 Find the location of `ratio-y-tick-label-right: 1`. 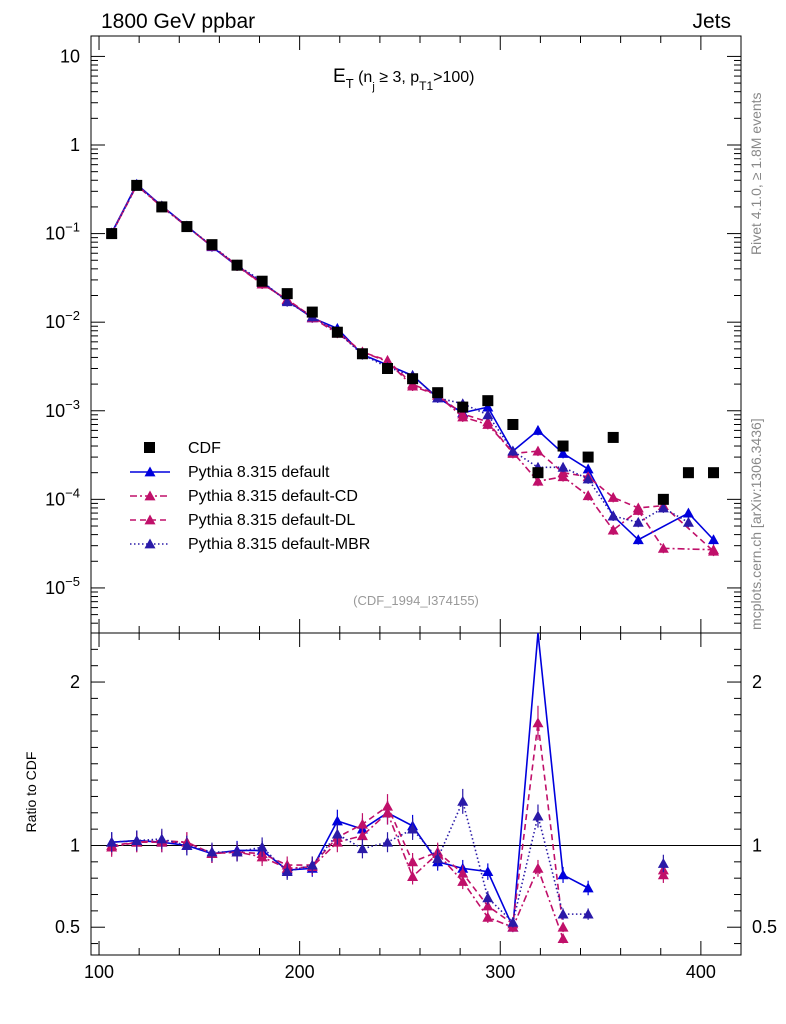

ratio-y-tick-label-right: 1 is located at coordinates (757, 845).